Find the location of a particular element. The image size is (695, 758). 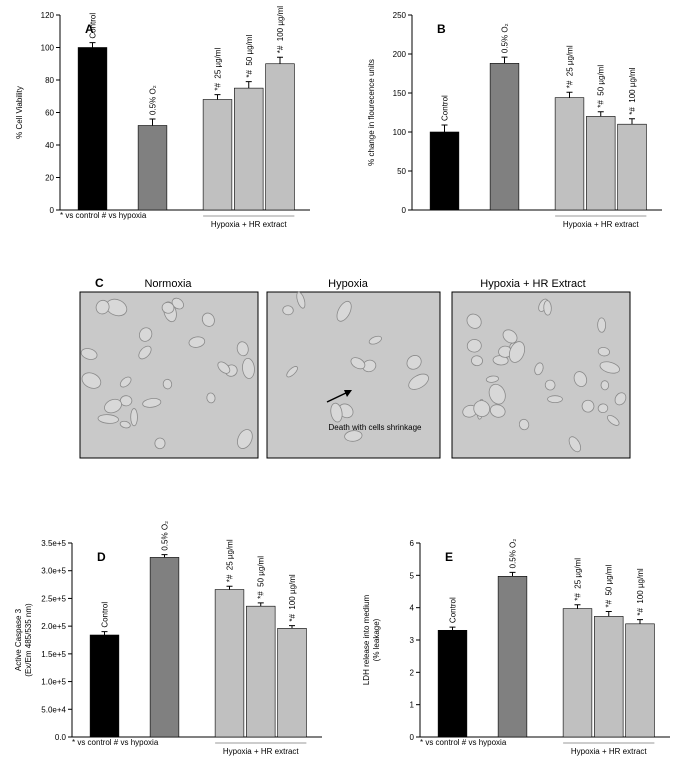

y-tick-label: 0.0 is located at coordinates (61, 737).